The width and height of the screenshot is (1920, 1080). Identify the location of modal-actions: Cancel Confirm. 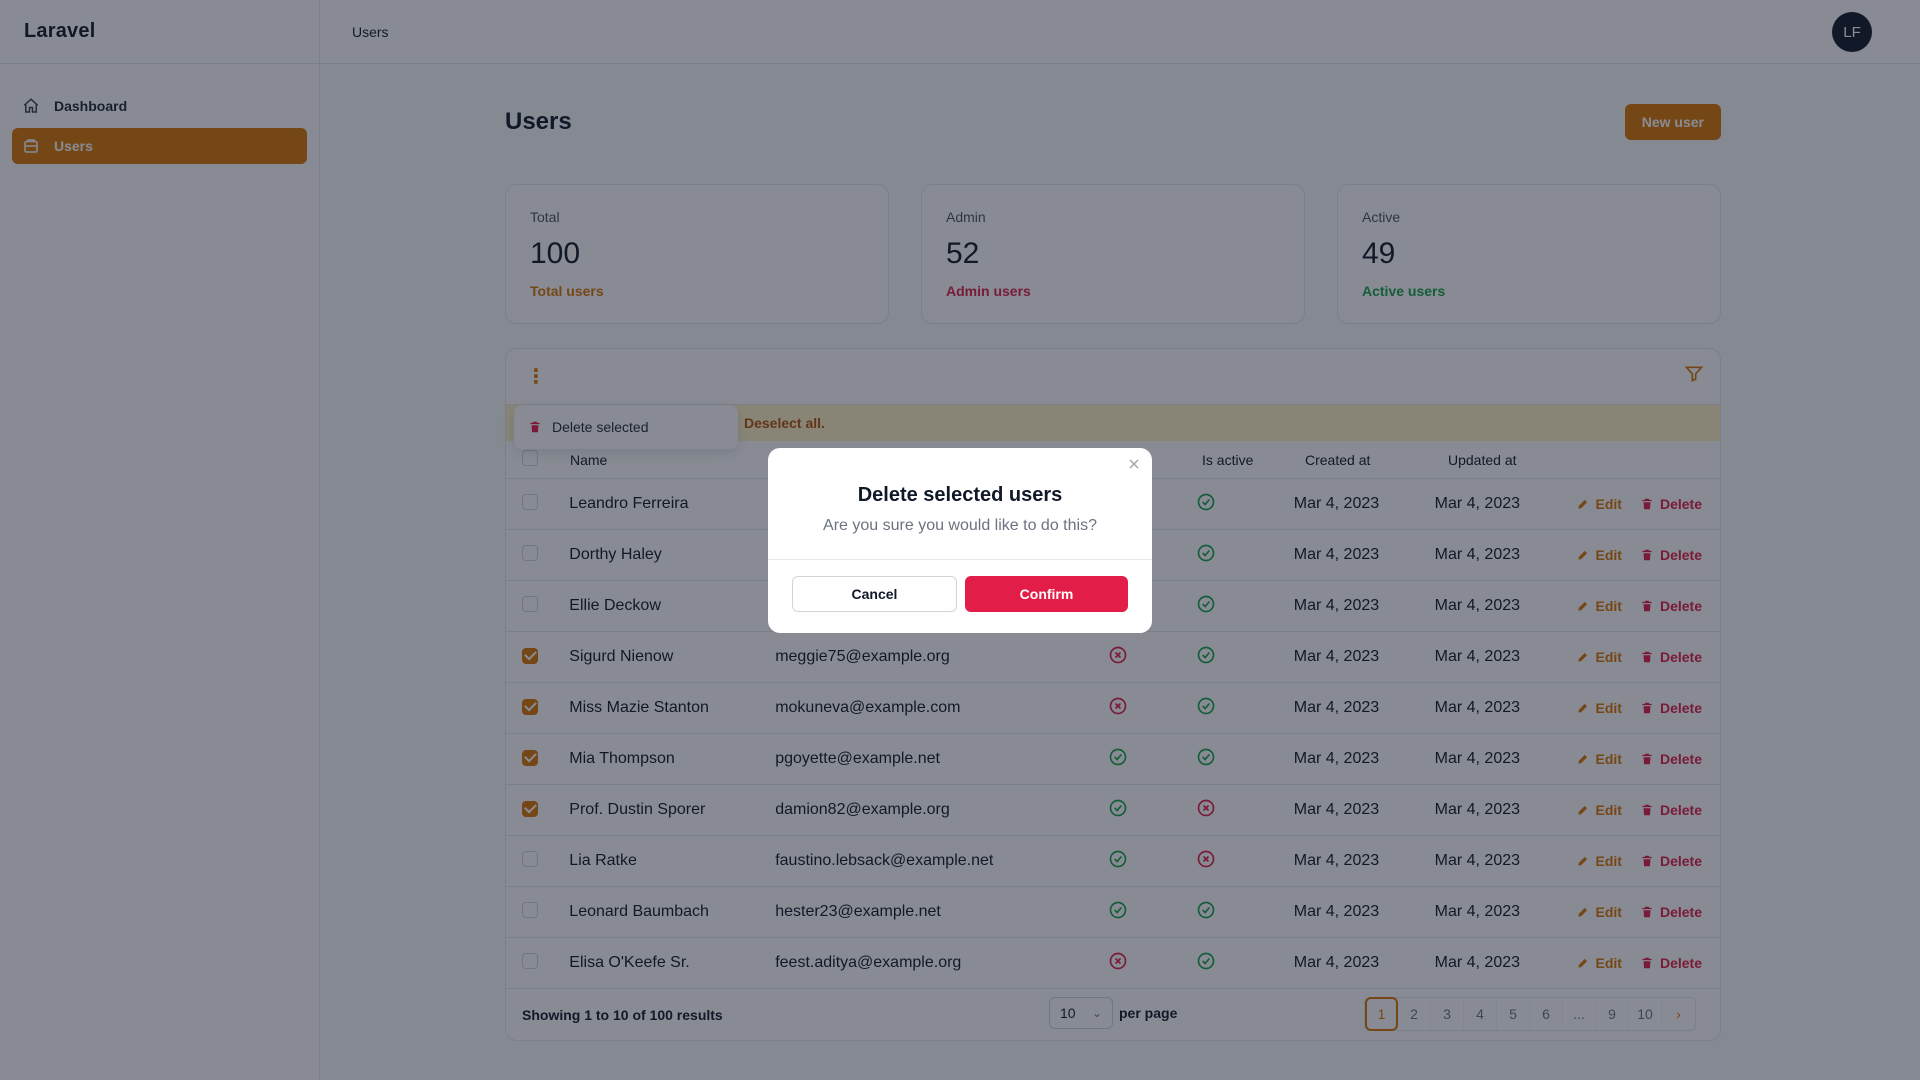
(960, 594).